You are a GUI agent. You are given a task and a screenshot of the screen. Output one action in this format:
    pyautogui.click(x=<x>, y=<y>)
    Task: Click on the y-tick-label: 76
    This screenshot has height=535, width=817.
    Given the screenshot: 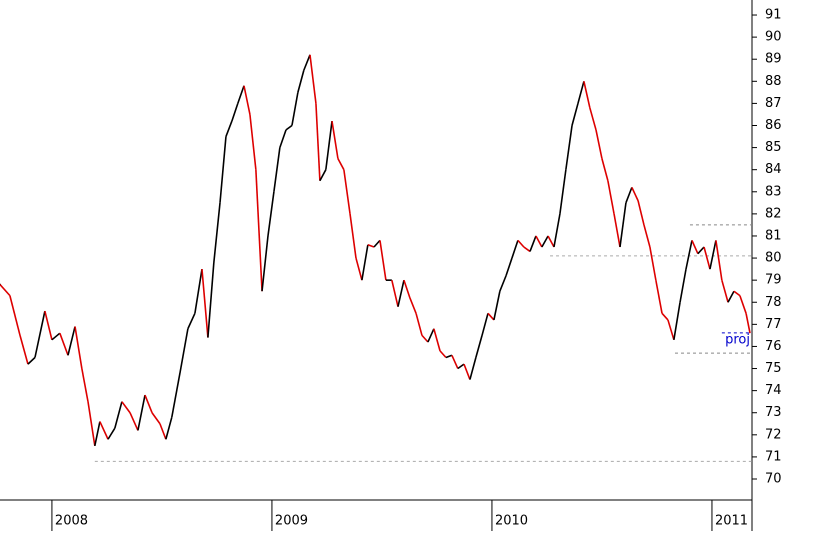 What is the action you would take?
    pyautogui.click(x=773, y=346)
    